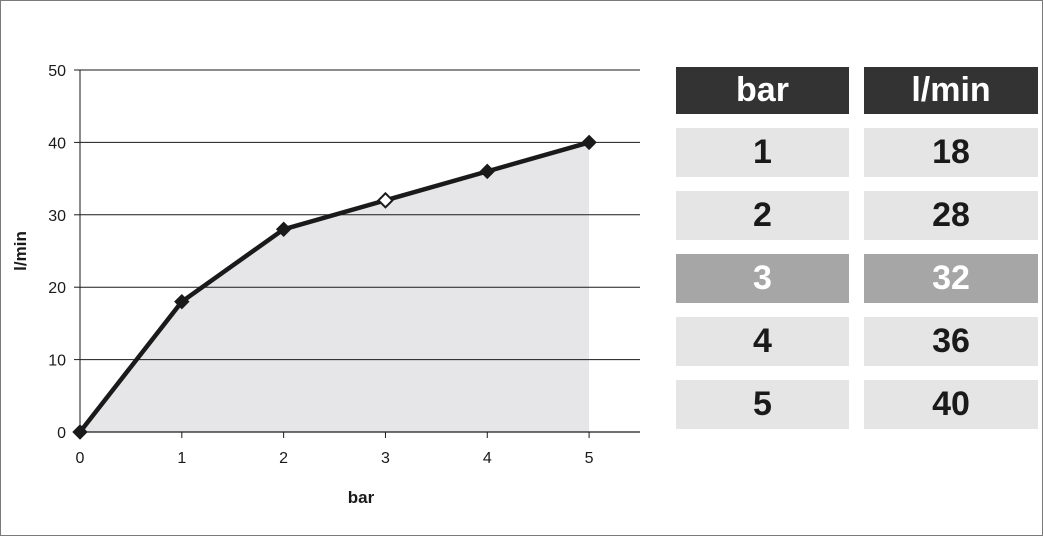 The height and width of the screenshot is (536, 1043). What do you see at coordinates (762, 90) in the screenshot?
I see `table-header-bar: bar` at bounding box center [762, 90].